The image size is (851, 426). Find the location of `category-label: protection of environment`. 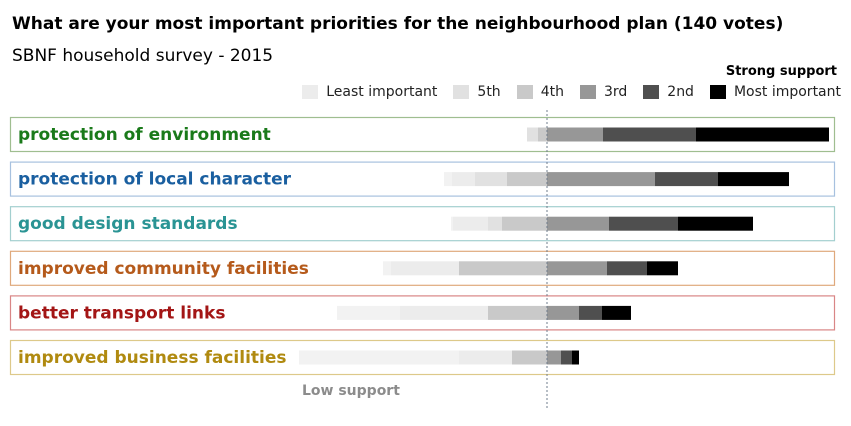

category-label: protection of environment is located at coordinates (144, 135).